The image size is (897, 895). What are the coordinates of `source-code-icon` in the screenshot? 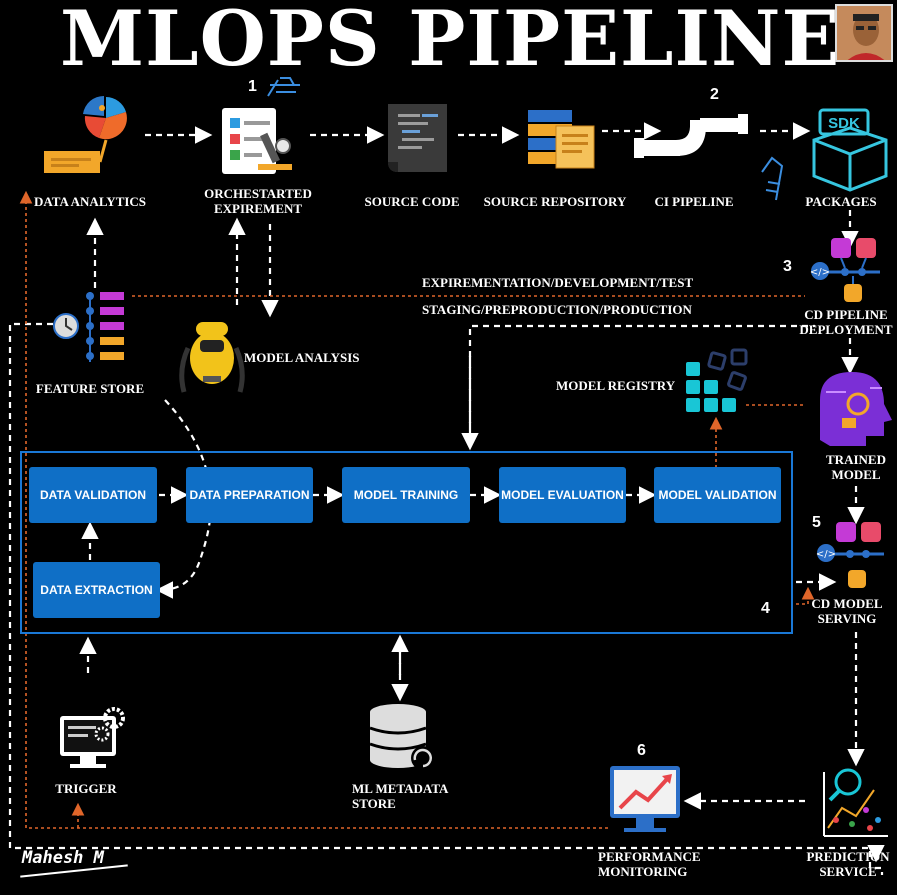 It's located at (417, 138).